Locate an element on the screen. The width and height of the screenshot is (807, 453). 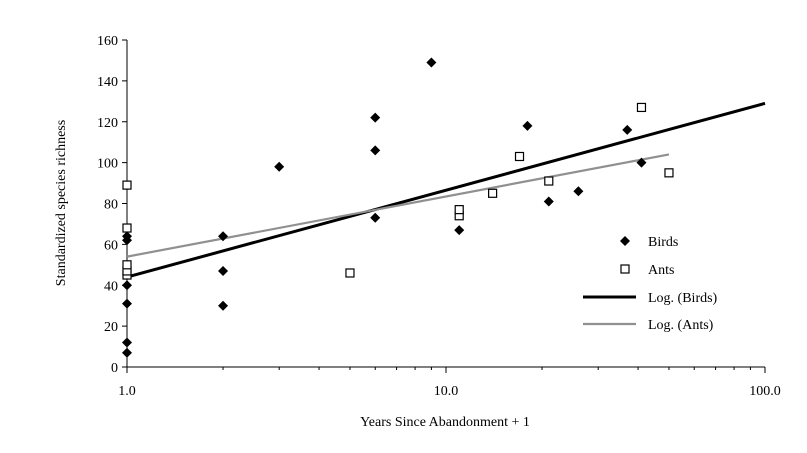
legend-label: Log. (Birds) is located at coordinates (683, 298).